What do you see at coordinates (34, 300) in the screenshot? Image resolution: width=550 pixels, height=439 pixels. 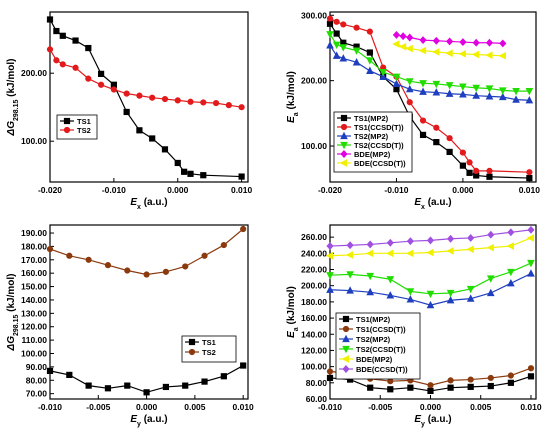 I see `y-tick-label: 140.00` at bounding box center [34, 300].